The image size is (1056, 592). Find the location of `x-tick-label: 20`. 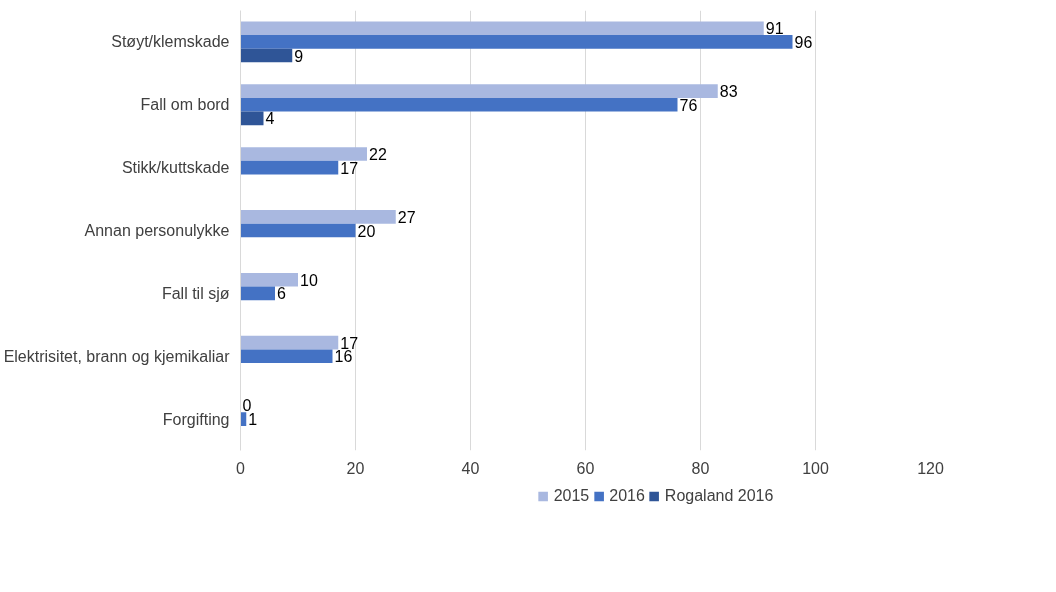

x-tick-label: 20 is located at coordinates (355, 468).